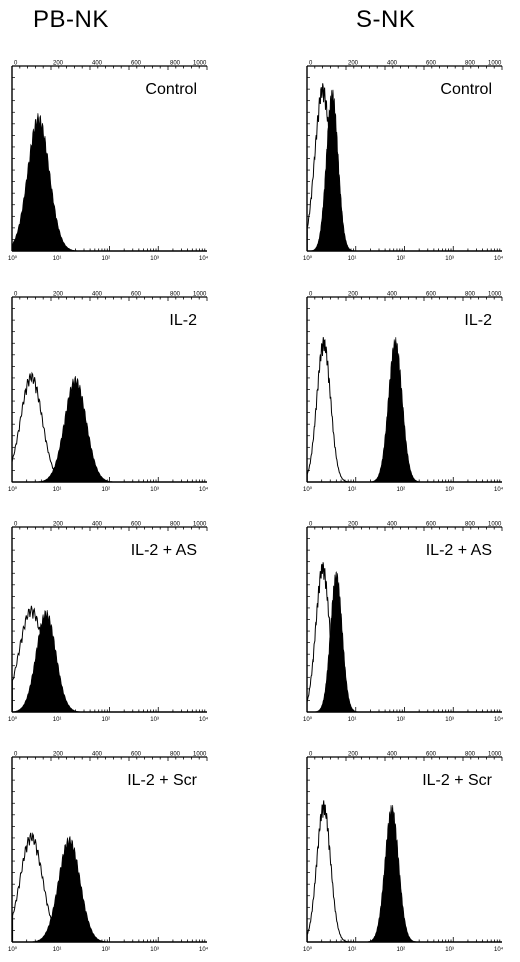  Describe the element at coordinates (386, 19) in the screenshot. I see `column-title-s-nk: S-NK` at that location.